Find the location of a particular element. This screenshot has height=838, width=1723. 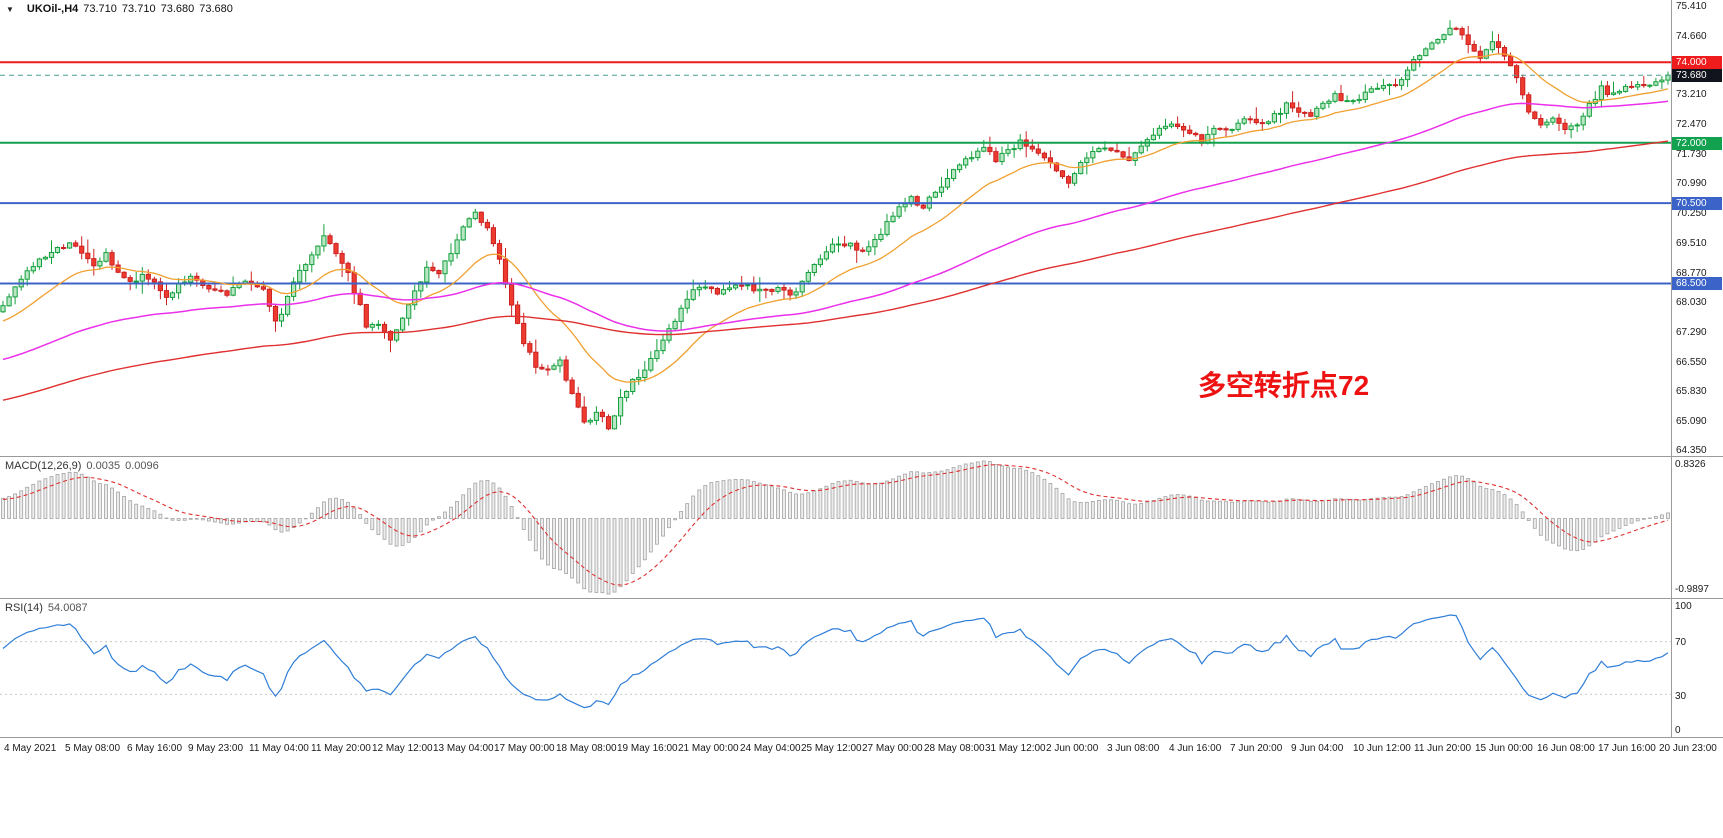

price-badge: 74.000 is located at coordinates (1697, 62).